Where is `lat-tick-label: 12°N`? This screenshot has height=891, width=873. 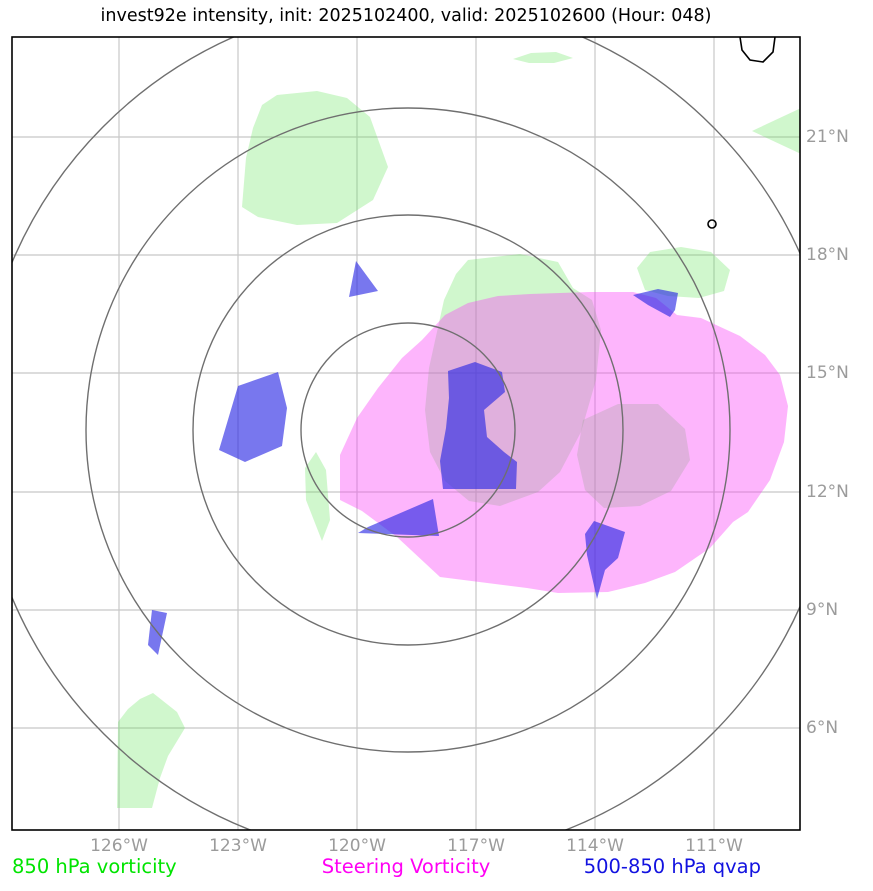 lat-tick-label: 12°N is located at coordinates (827, 492).